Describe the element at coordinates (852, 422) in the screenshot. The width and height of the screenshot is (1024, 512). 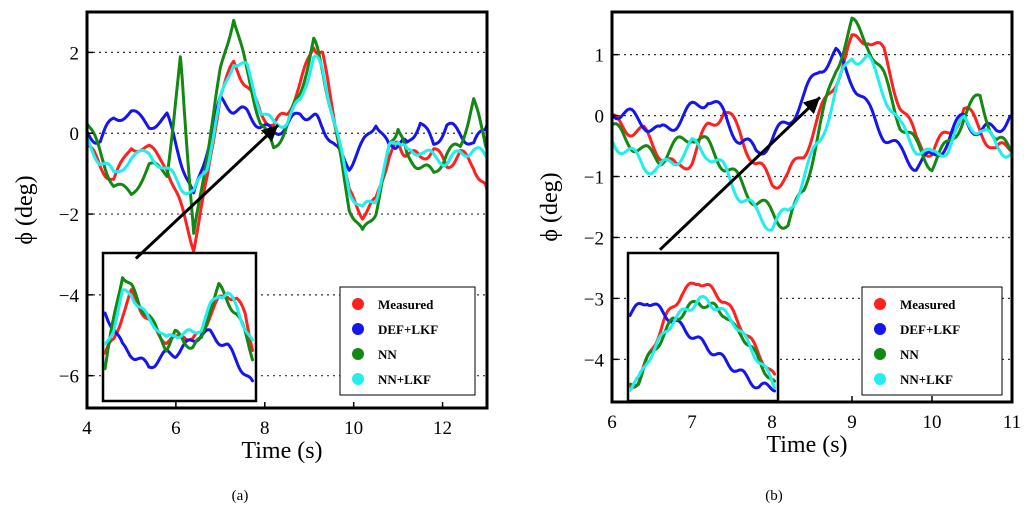
I see `x-tick-label: 9` at that location.